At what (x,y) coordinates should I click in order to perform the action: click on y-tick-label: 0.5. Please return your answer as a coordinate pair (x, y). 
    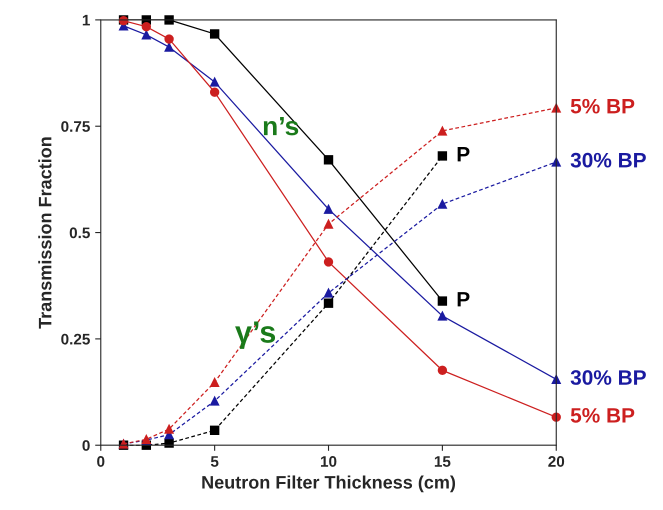
    Looking at the image, I should click on (80, 232).